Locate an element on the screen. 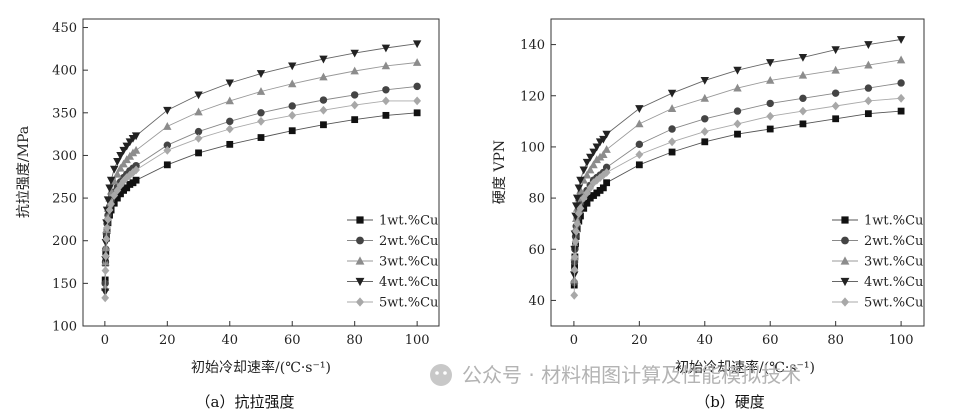 This screenshot has height=416, width=954. panel-b-legend-label: 2wt.%Cu is located at coordinates (893, 241).